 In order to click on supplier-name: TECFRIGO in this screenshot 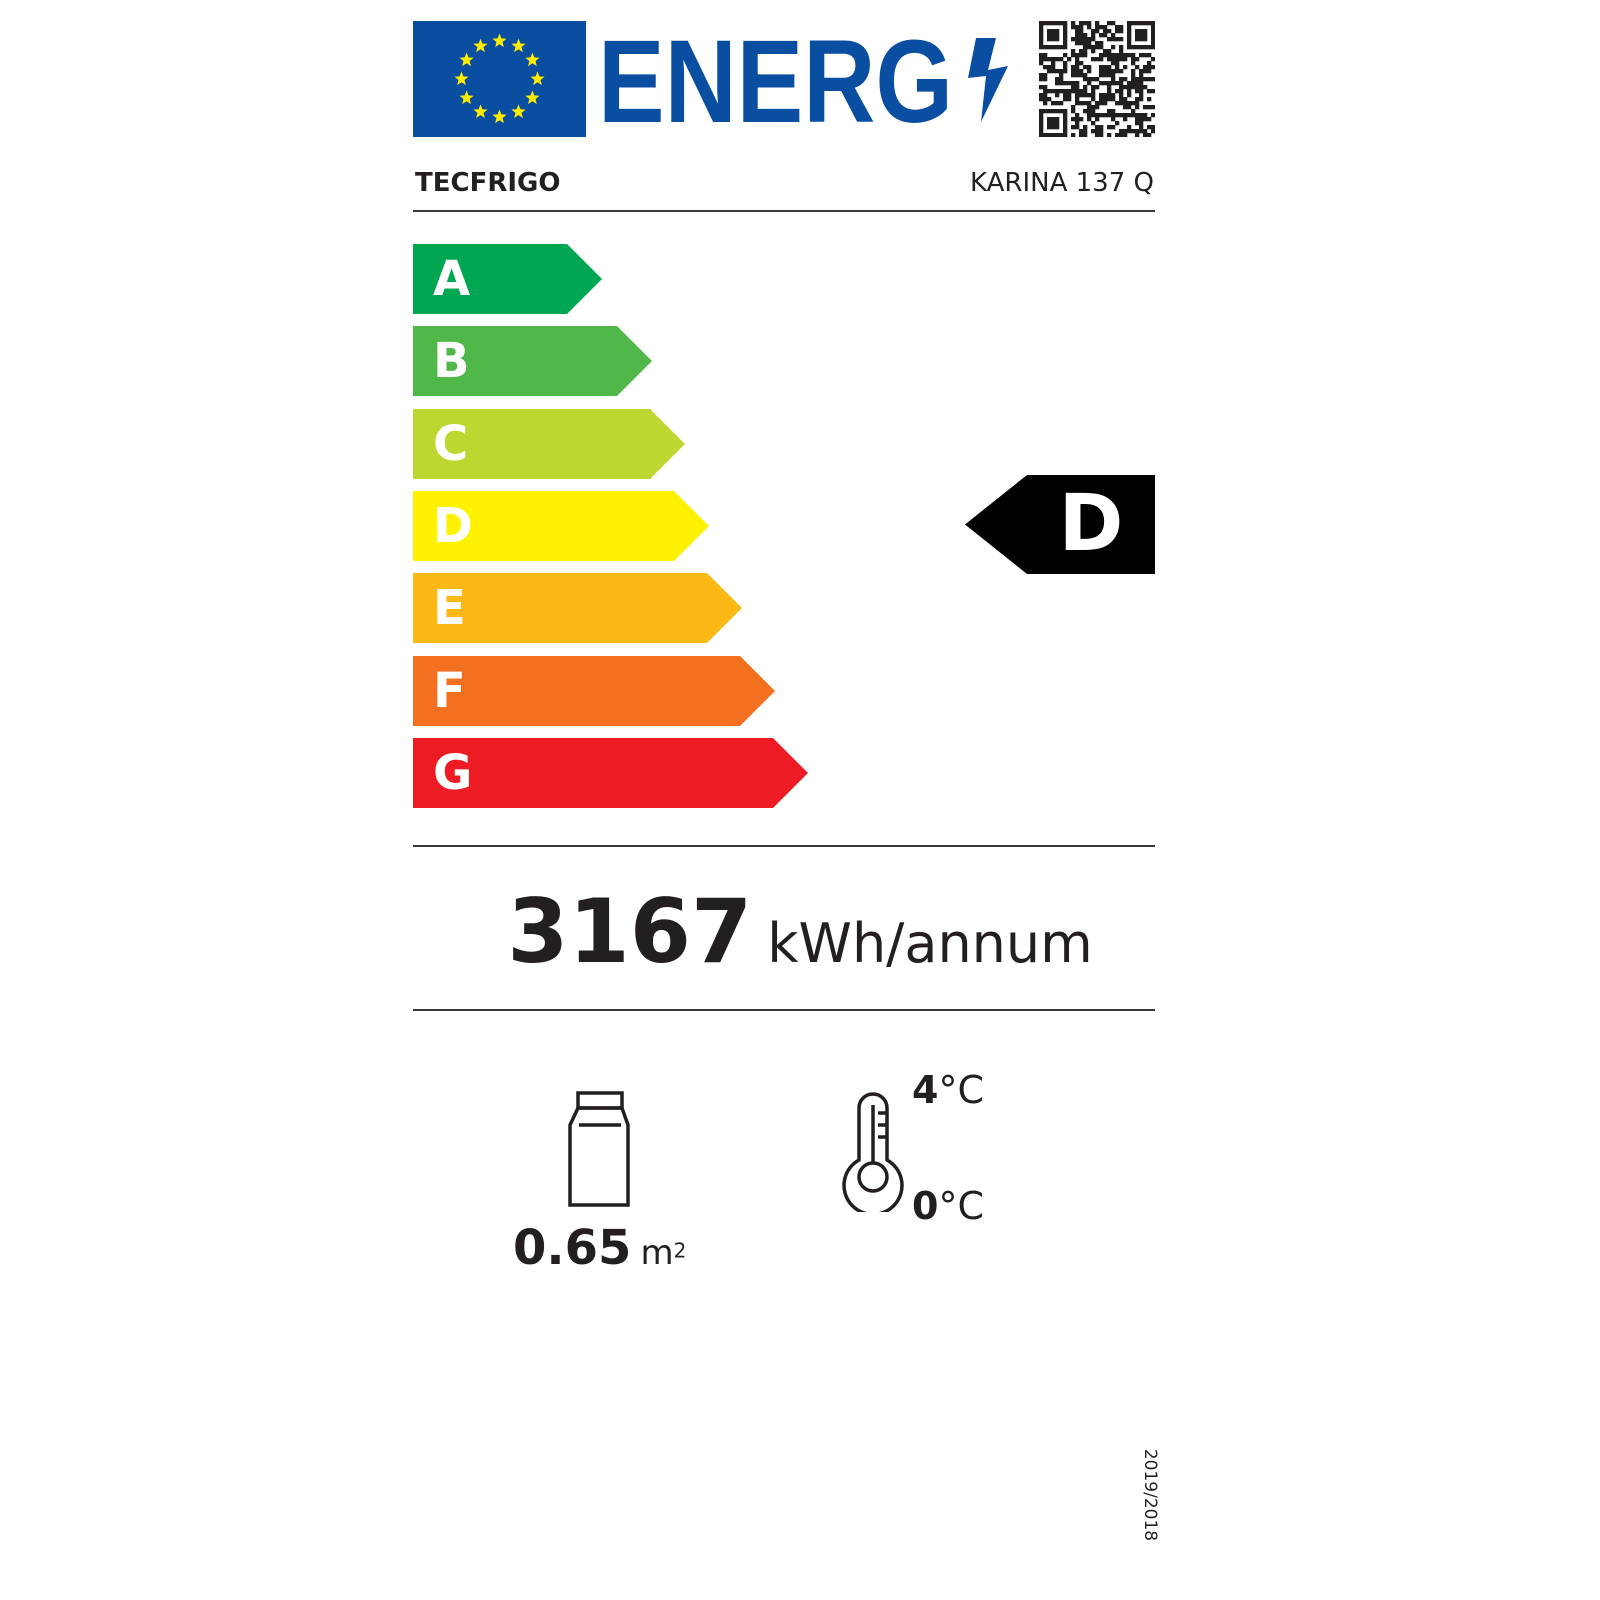, I will do `click(488, 183)`.